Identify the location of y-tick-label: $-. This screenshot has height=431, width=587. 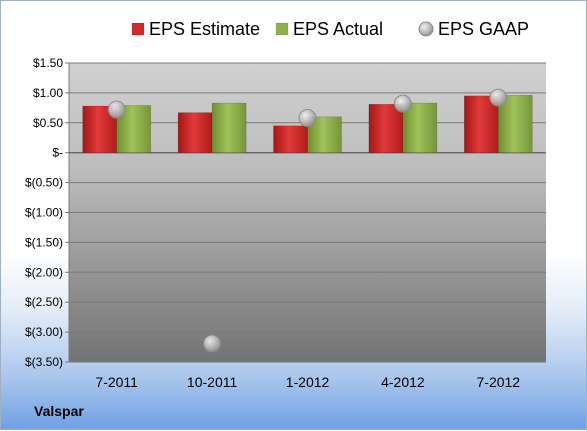
(57, 153).